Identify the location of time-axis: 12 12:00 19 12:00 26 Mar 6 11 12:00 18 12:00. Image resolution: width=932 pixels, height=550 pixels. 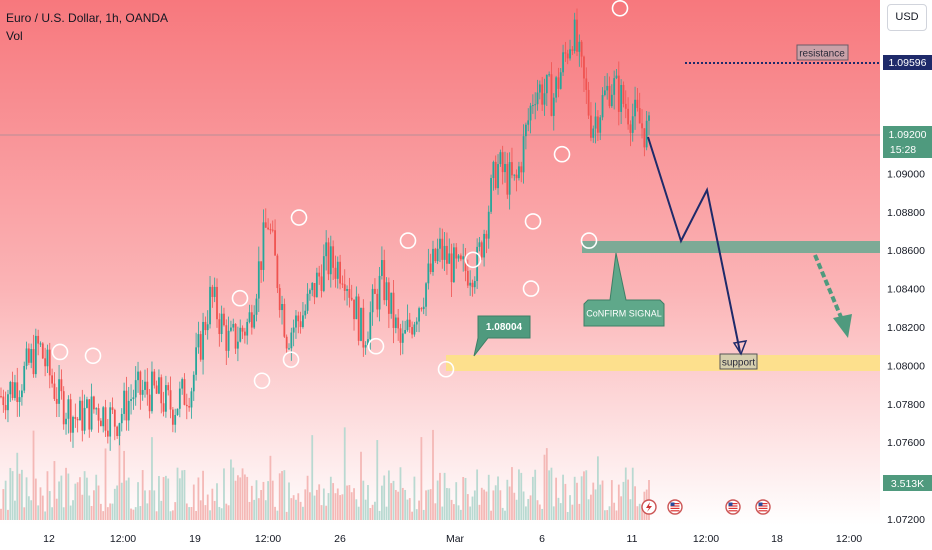
(452, 539).